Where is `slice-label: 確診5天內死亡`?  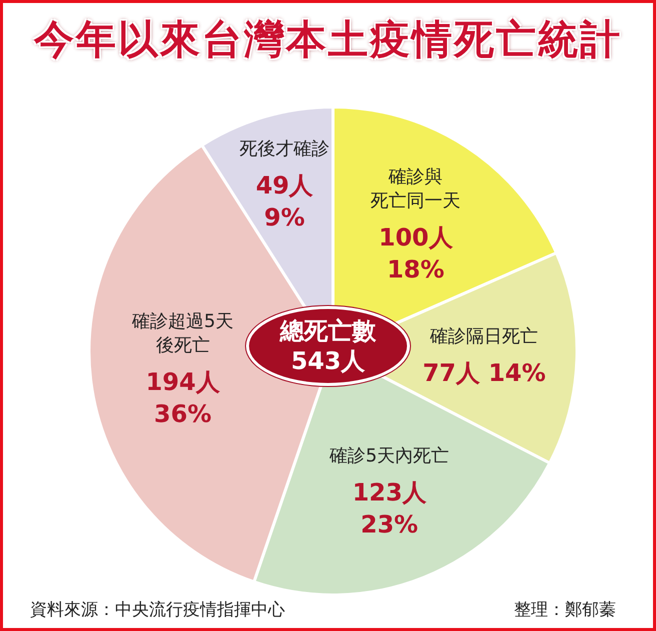
slice-label: 確診5天內死亡 is located at coordinates (389, 455).